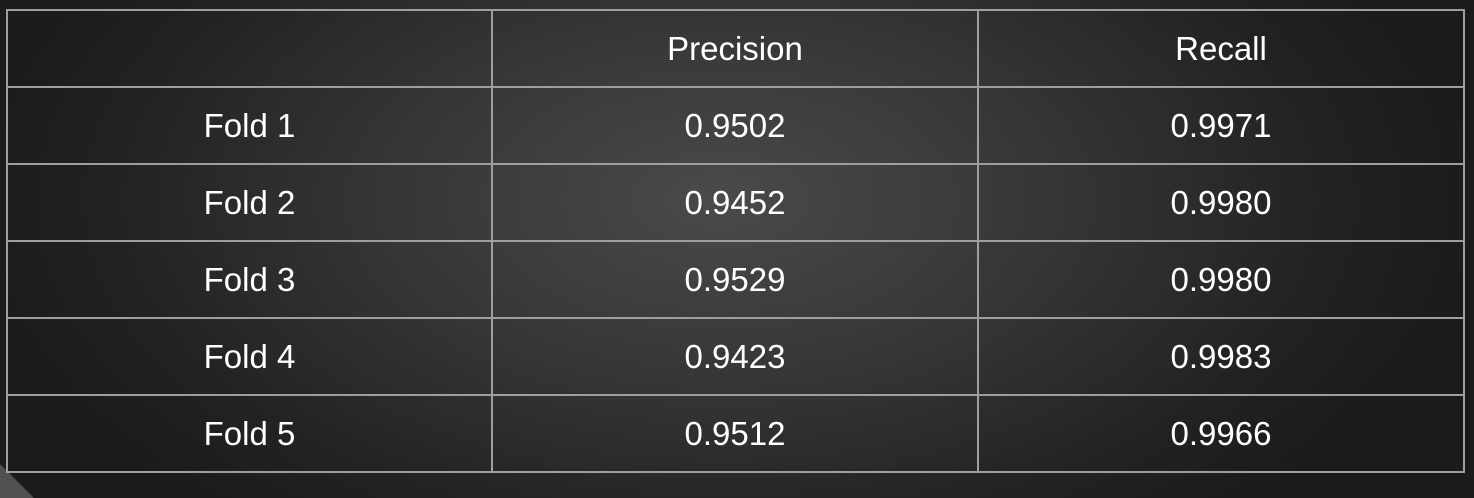 The image size is (1474, 498). I want to click on header-precision: Precision, so click(735, 48).